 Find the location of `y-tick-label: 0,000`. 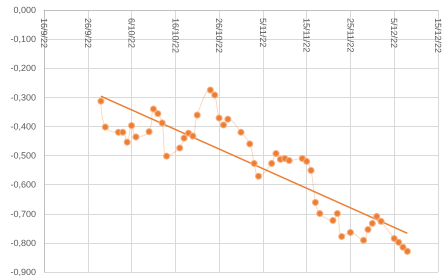

y-tick-label: 0,000 is located at coordinates (24, 10).